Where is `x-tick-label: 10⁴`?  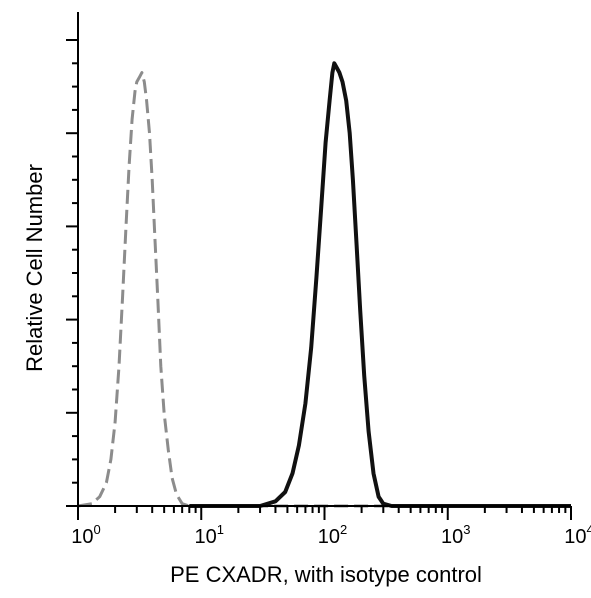
x-tick-label: 10⁴ is located at coordinates (577, 535).